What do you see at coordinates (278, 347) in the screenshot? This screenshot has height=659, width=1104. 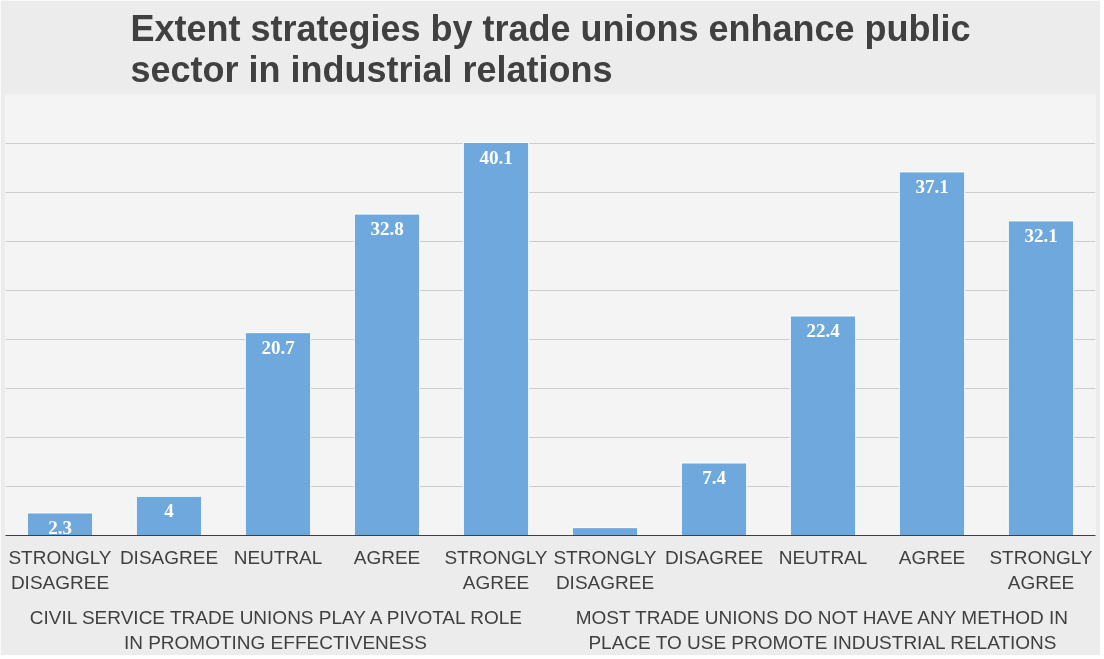 I see `data-label: 20.7` at bounding box center [278, 347].